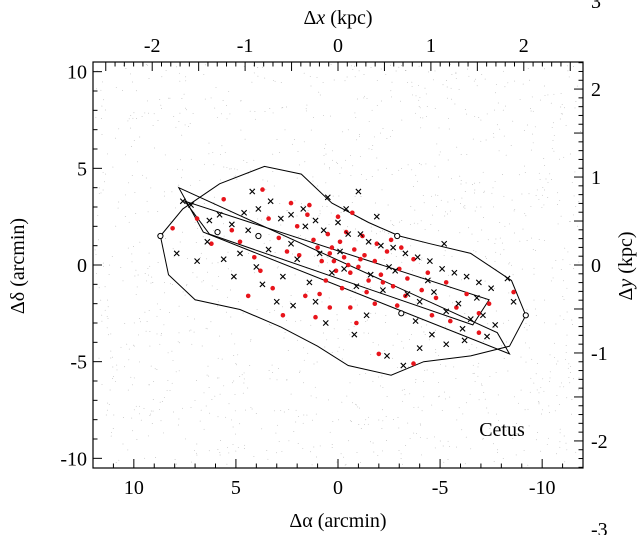  Describe the element at coordinates (134, 488) in the screenshot. I see `bottom-tick-label: 10` at that location.